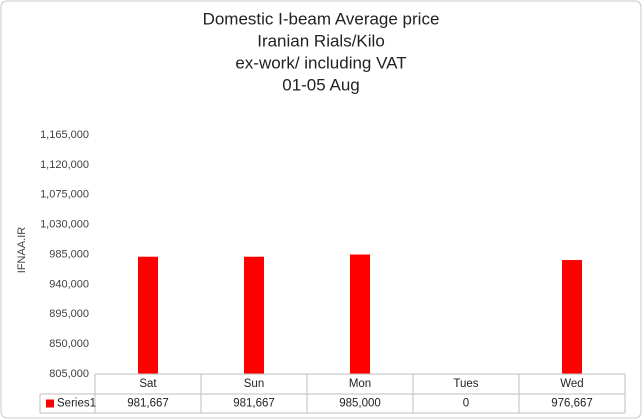 The height and width of the screenshot is (419, 642). Describe the element at coordinates (64, 225) in the screenshot. I see `y-tick-label: 1,030,000` at that location.